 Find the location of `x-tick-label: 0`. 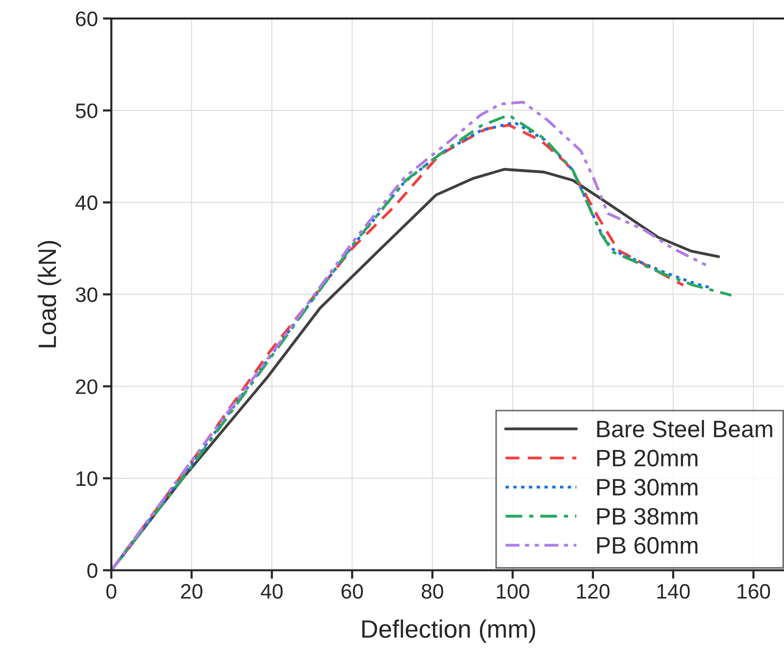

x-tick-label: 0 is located at coordinates (111, 591).